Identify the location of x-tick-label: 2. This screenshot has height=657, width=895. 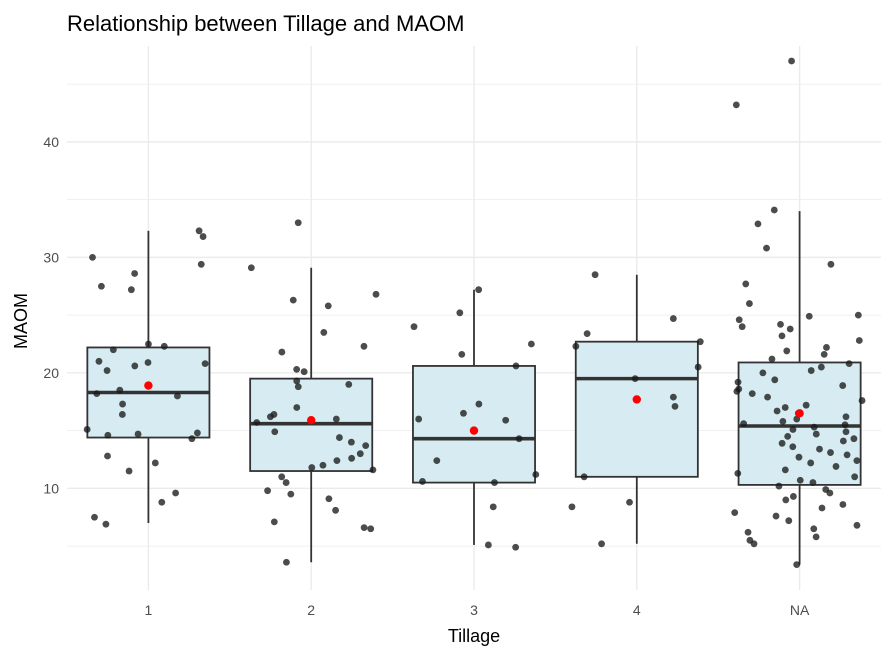
(311, 610).